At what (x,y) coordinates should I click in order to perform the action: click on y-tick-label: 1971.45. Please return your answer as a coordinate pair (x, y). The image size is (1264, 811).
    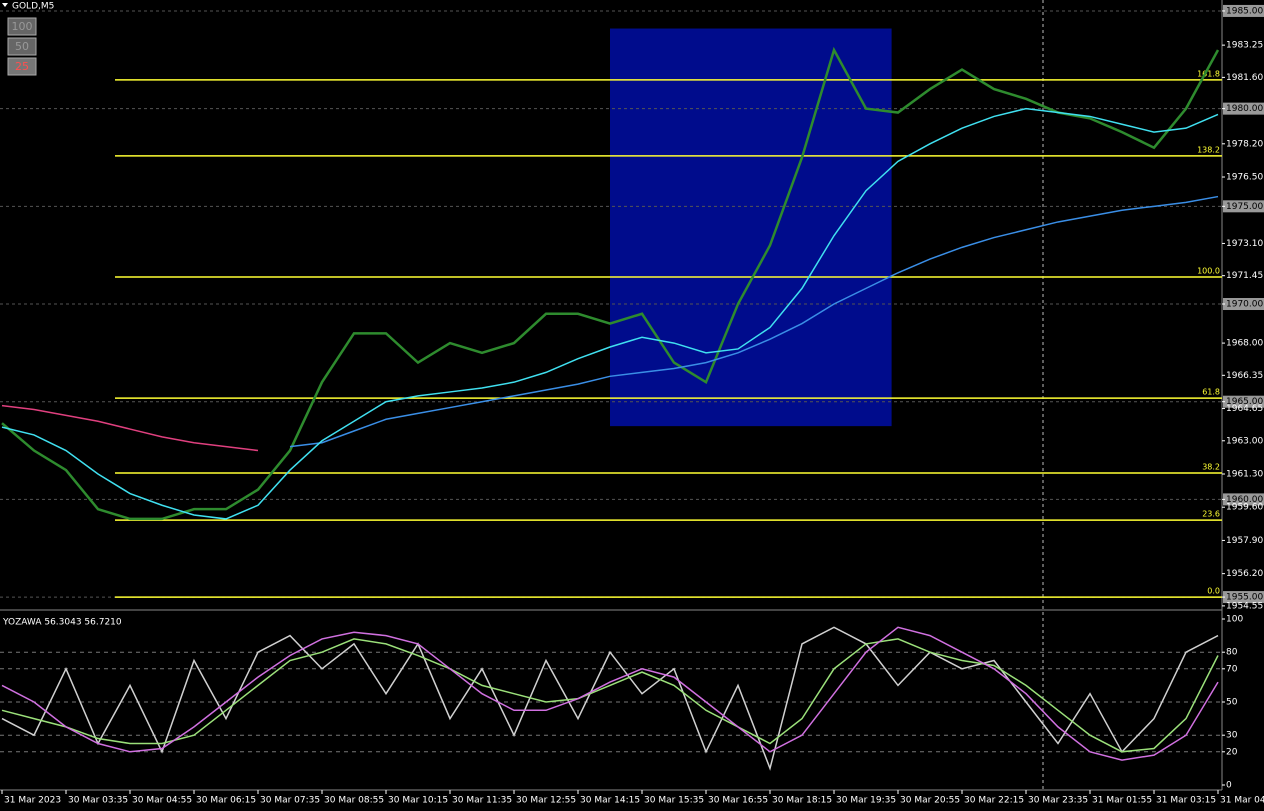
    Looking at the image, I should click on (1244, 276).